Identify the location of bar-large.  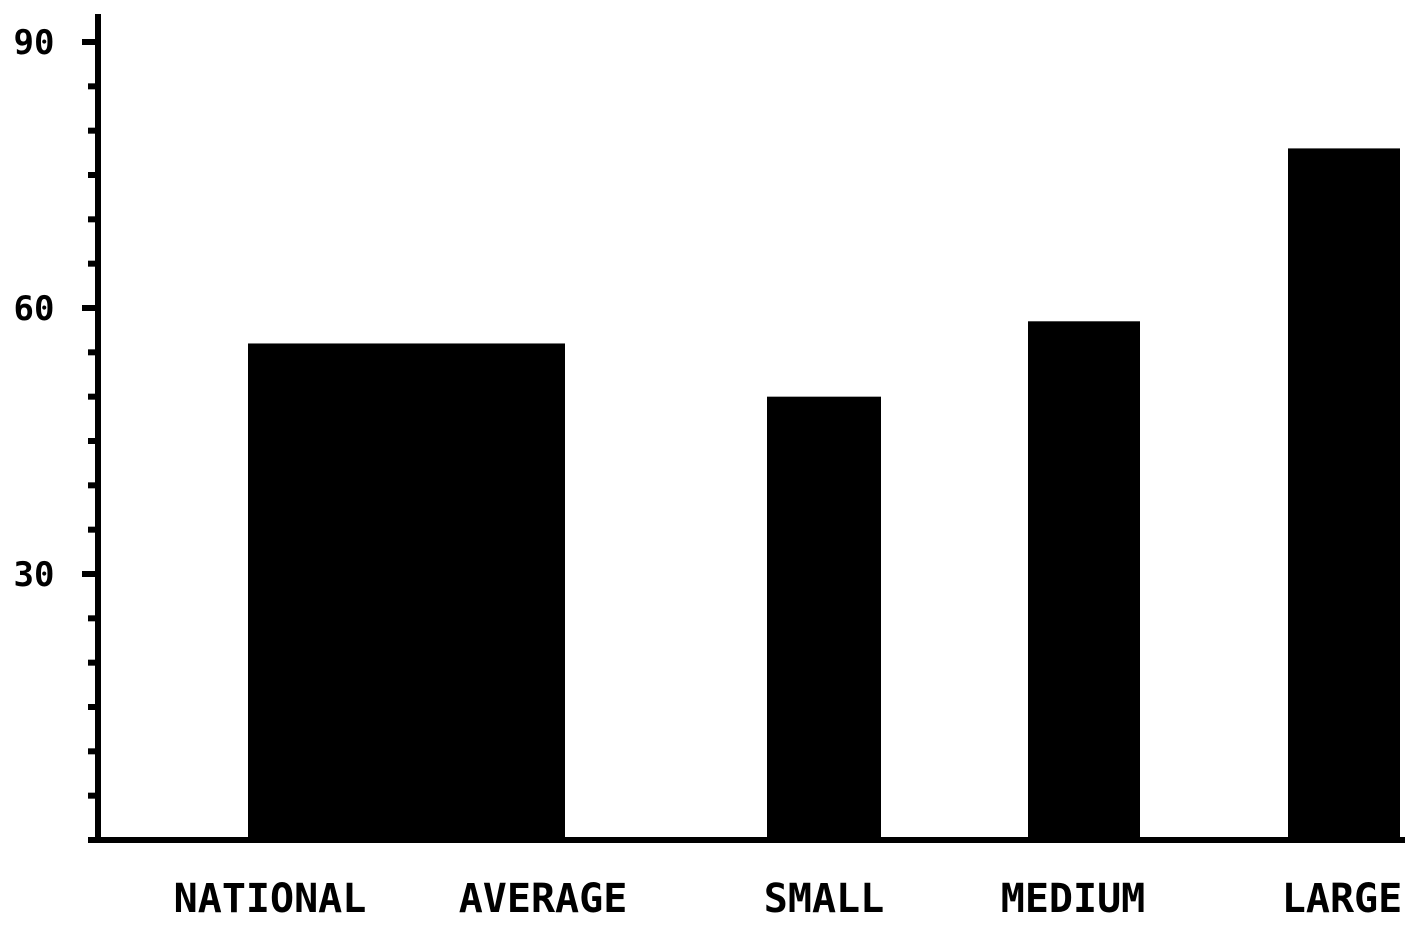
(1344, 494).